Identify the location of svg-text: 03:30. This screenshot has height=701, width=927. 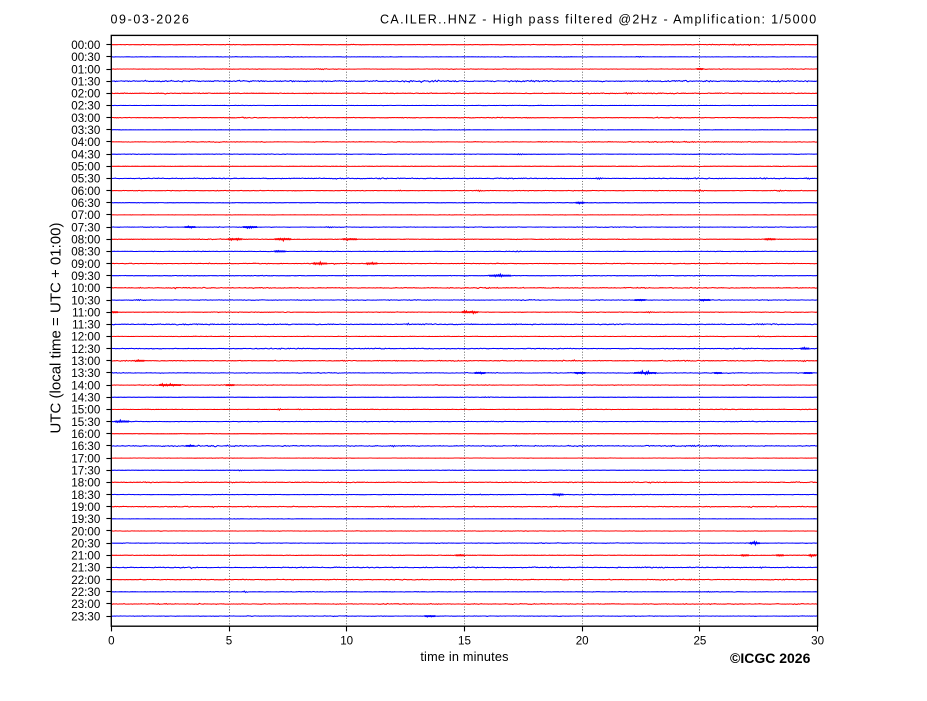
(85, 130).